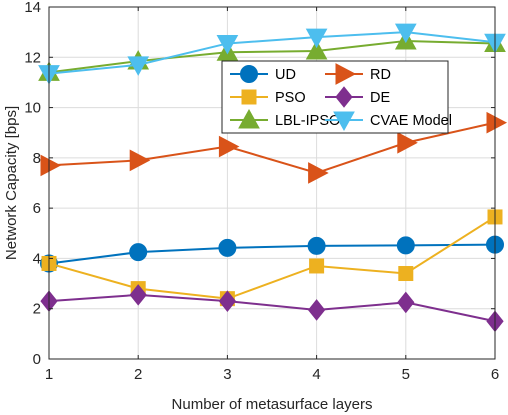 The width and height of the screenshot is (508, 415). I want to click on series-line-ud, so click(272, 254).